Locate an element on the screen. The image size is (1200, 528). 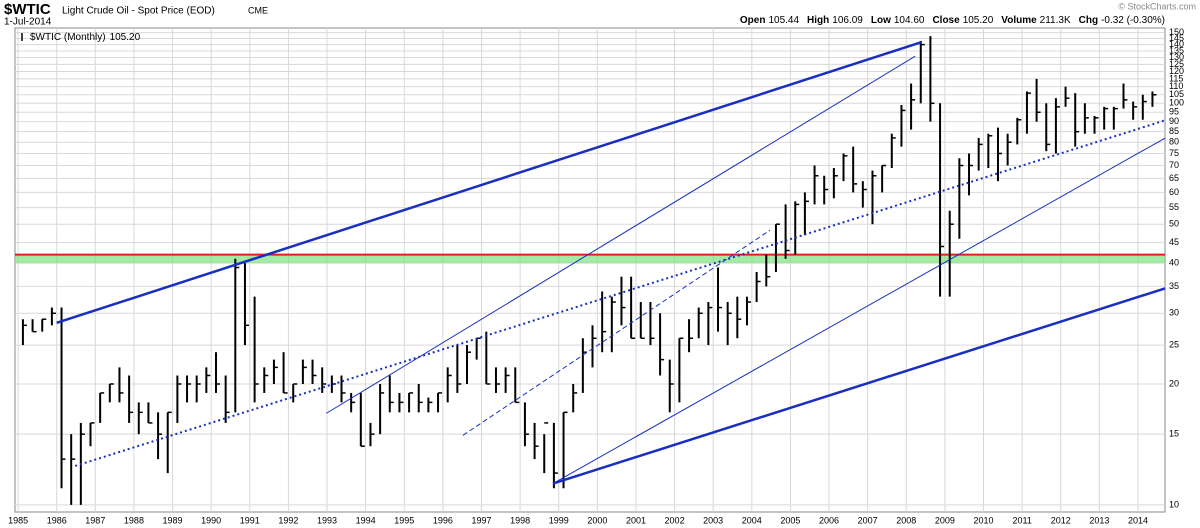
y-tick-label: 50 is located at coordinates (1174, 224).